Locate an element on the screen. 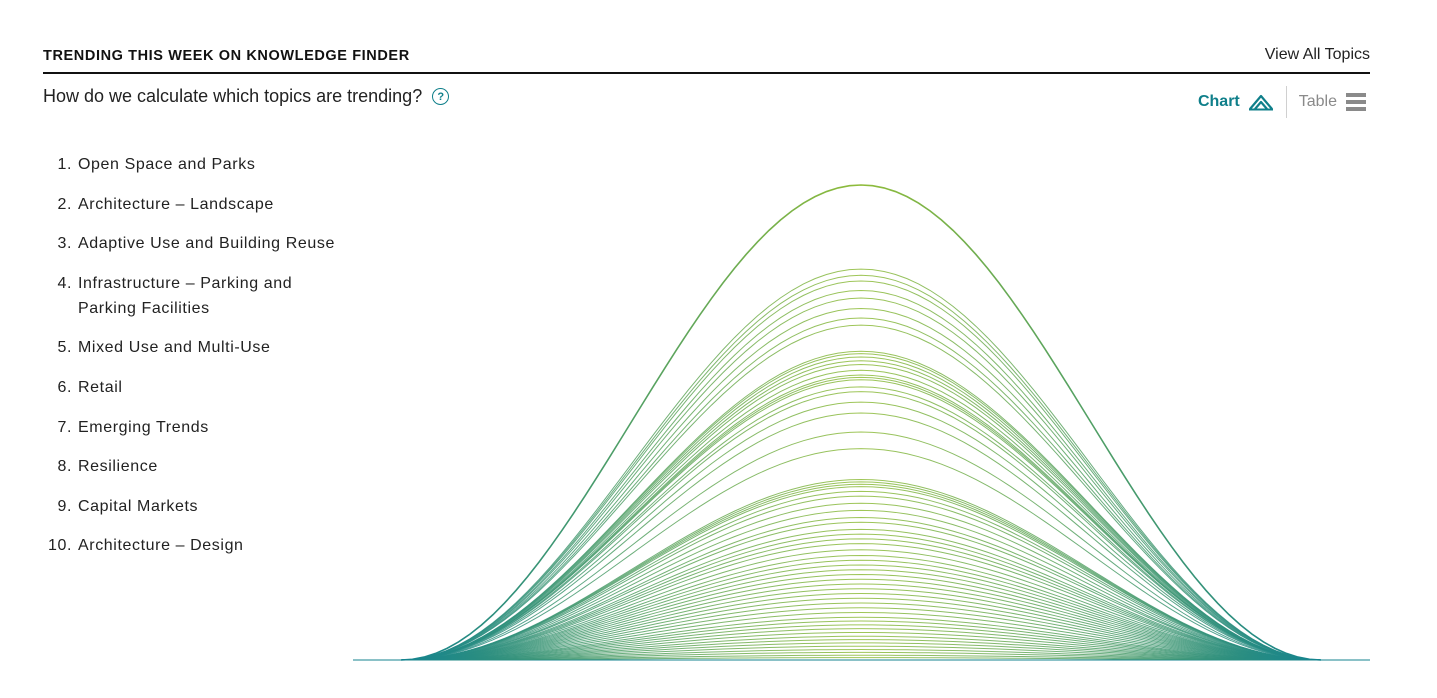 This screenshot has height=698, width=1437. topic-label: Architecture – Design is located at coordinates (161, 546).